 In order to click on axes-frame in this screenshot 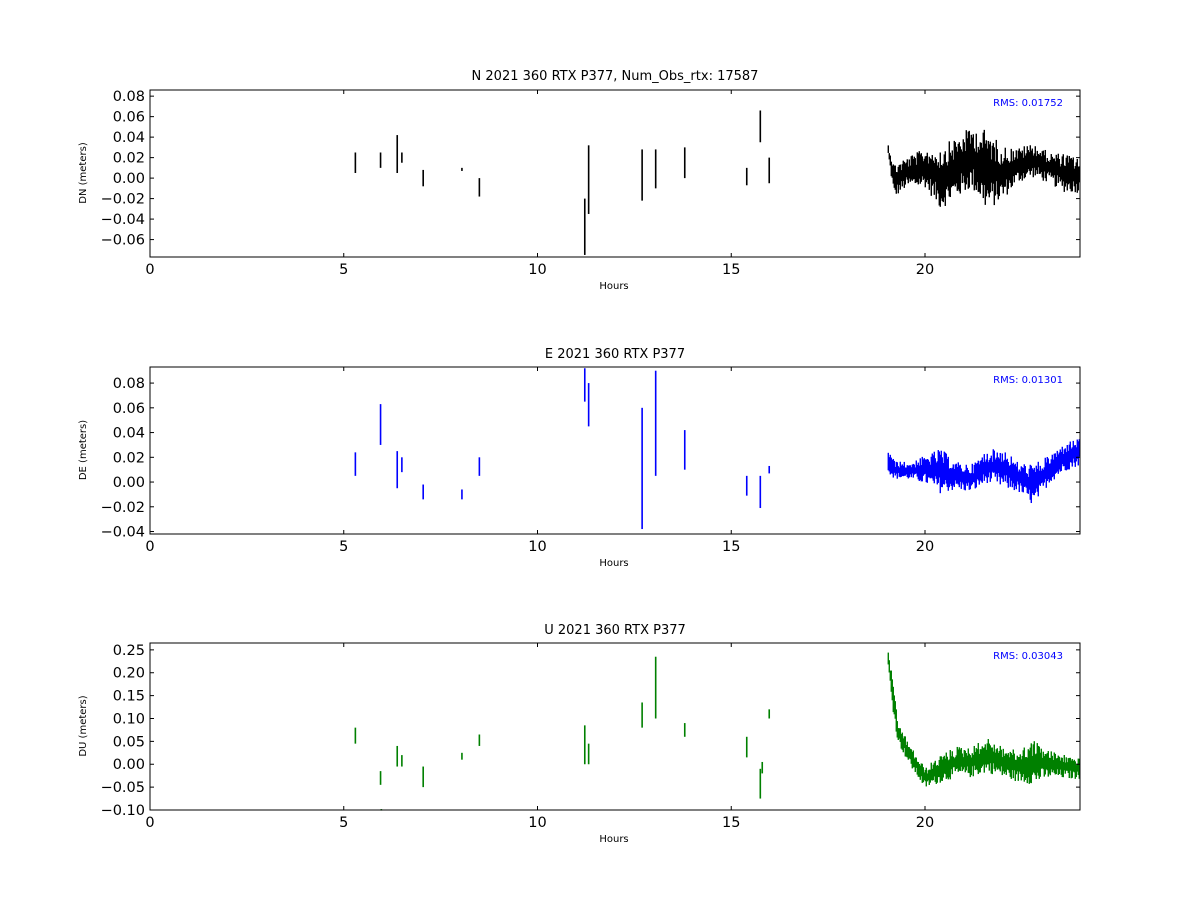, I will do `click(615, 173)`.